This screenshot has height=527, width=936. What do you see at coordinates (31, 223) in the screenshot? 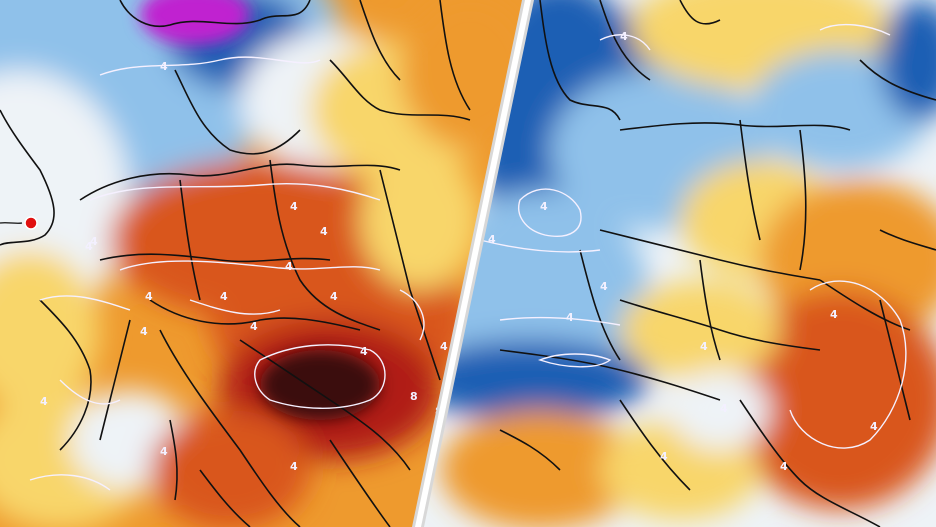
I see `city-marker` at bounding box center [31, 223].